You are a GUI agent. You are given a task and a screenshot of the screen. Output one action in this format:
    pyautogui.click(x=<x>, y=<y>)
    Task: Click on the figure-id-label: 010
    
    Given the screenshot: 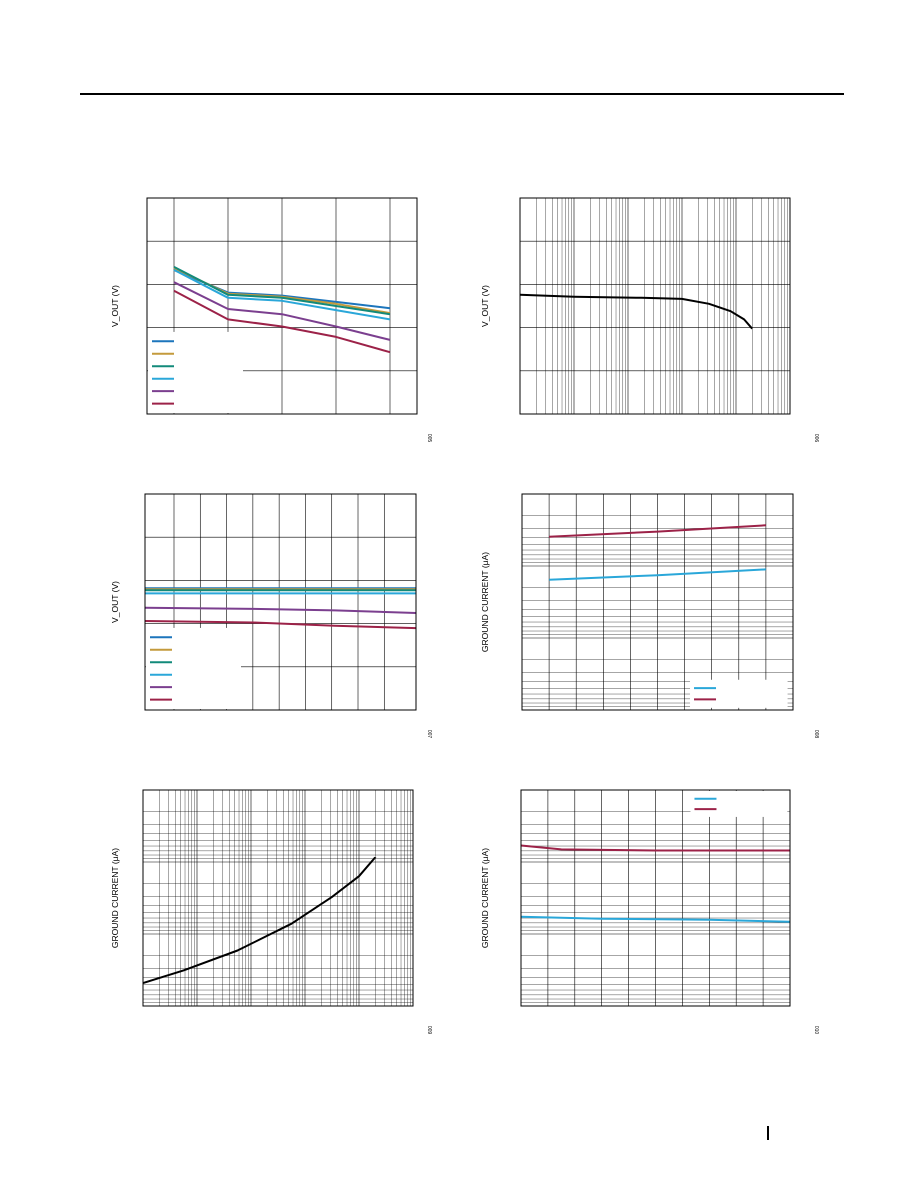 What is the action you would take?
    pyautogui.click(x=816, y=1030)
    